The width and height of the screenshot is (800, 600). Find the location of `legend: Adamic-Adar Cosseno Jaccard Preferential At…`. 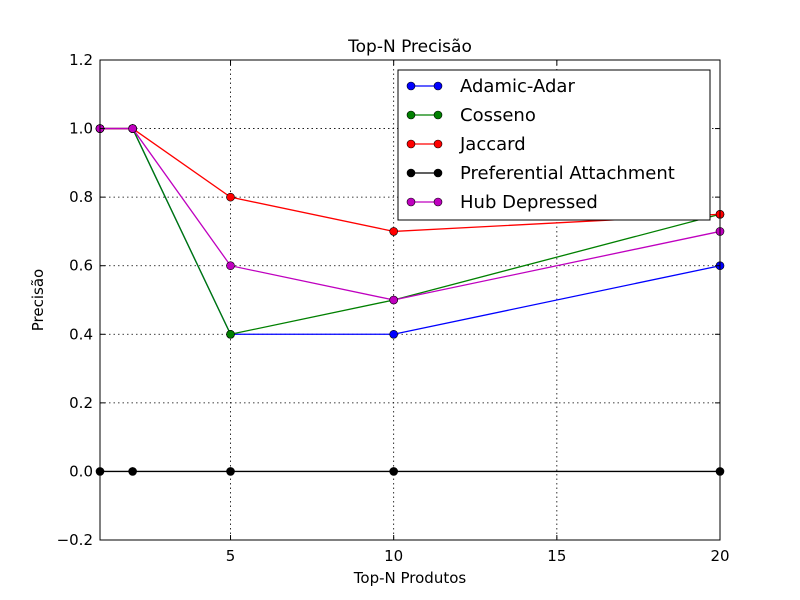

legend: Adamic-Adar Cosseno Jaccard Preferential At… is located at coordinates (554, 145).